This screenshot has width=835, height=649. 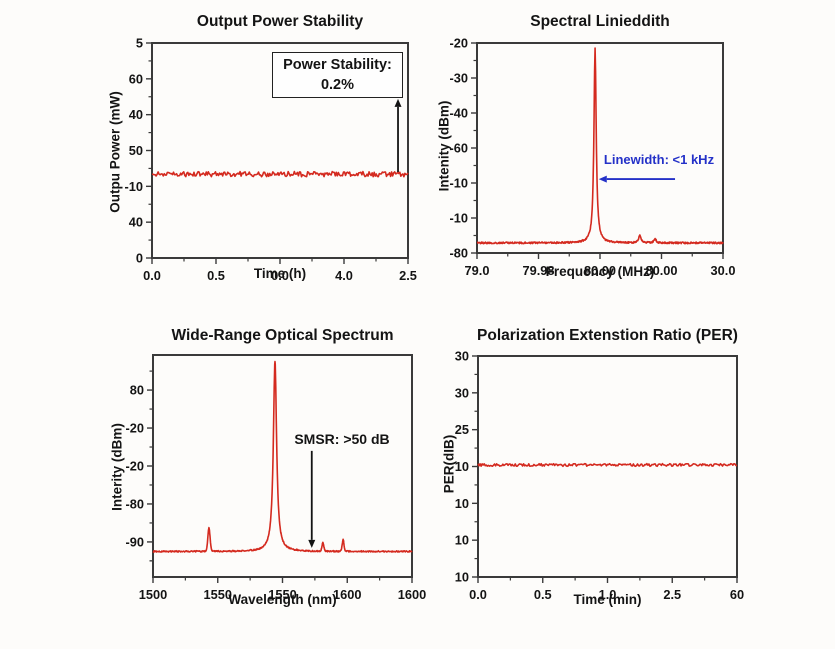 I want to click on svg-text: -60, so click(x=459, y=148).